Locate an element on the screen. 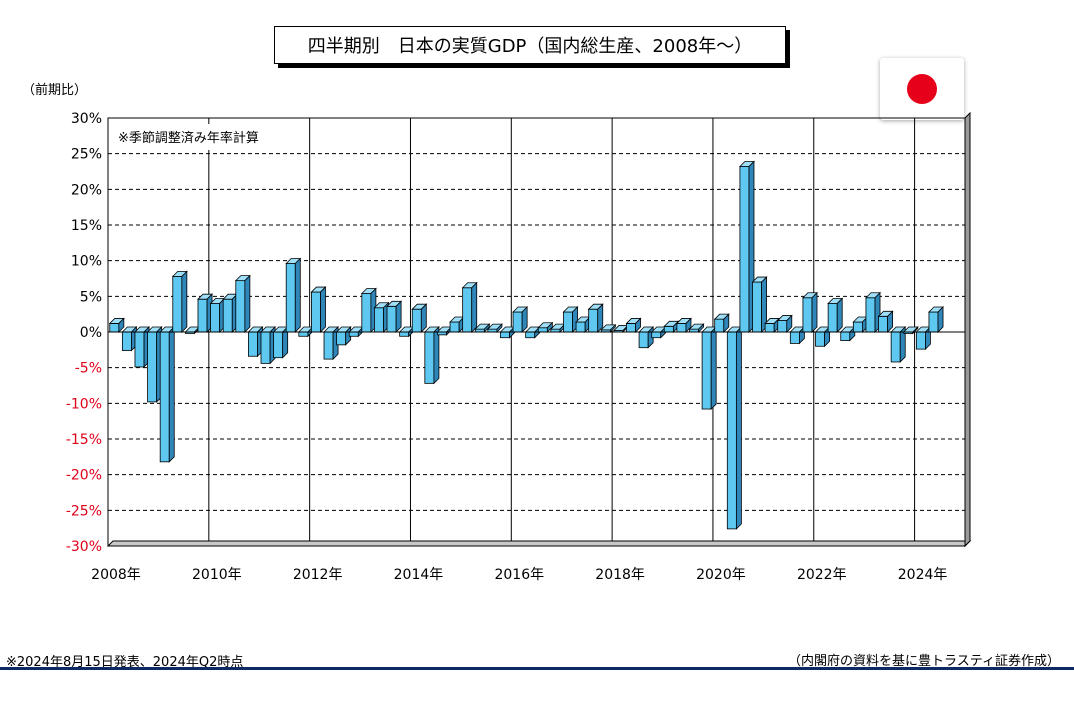 This screenshot has height=707, width=1074. y-axis-unit-label: （前期比） is located at coordinates (55, 90).